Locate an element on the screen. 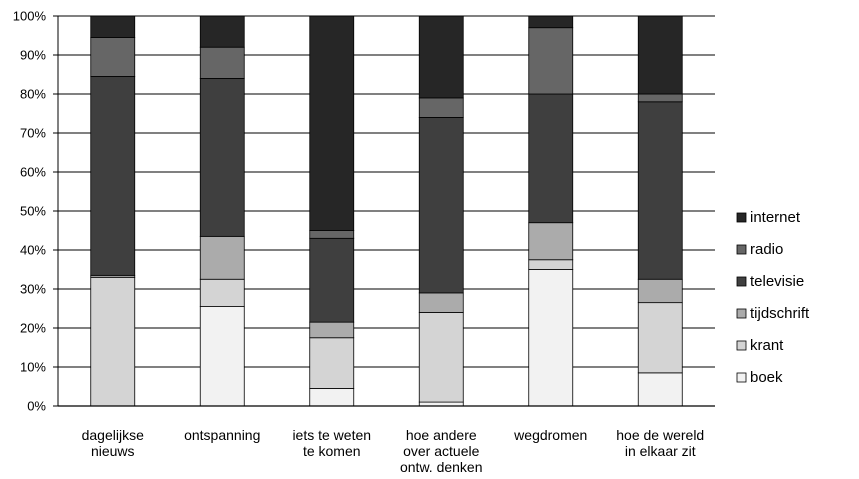 The height and width of the screenshot is (479, 859). category-label: iets te weten te komen is located at coordinates (331, 443).